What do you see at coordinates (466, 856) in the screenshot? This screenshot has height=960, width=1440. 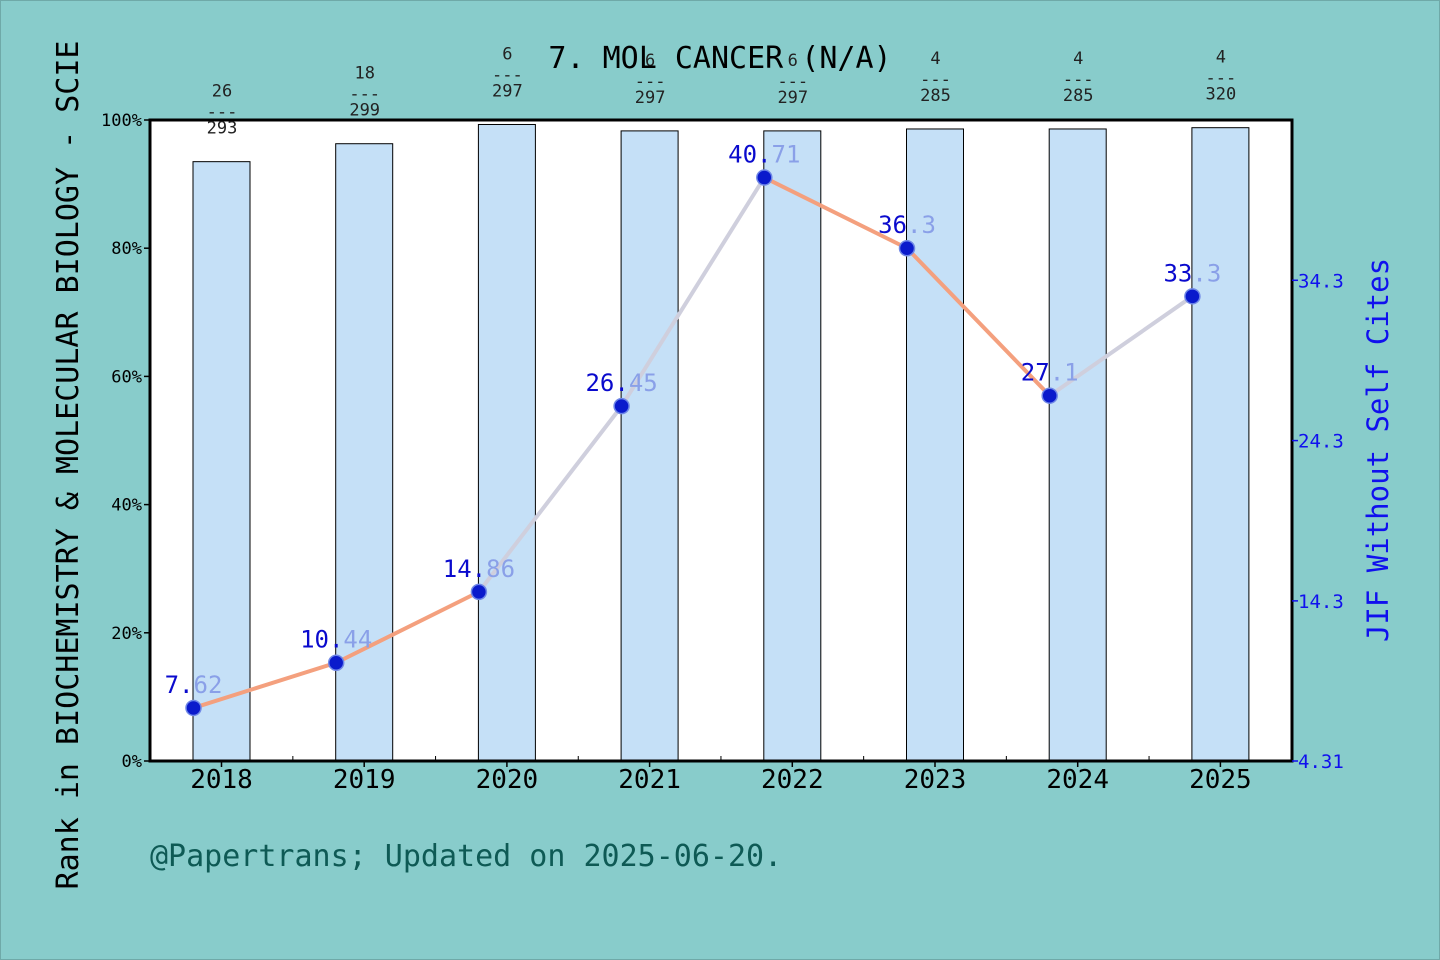 I see `footer-credit: @Papertrans; Updated on 2025-06-20.` at bounding box center [466, 856].